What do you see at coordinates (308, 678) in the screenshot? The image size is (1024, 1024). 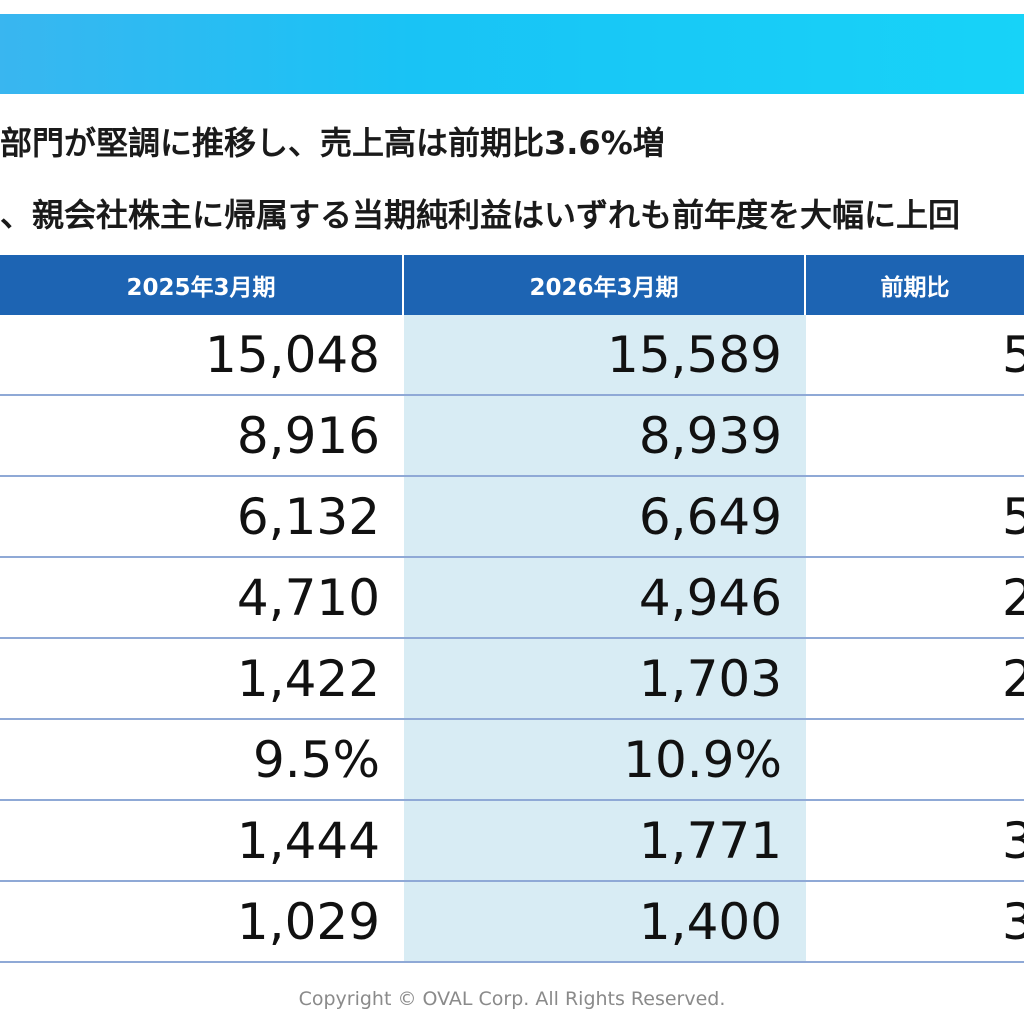 I see `cell-fy2025: 1,422` at bounding box center [308, 678].